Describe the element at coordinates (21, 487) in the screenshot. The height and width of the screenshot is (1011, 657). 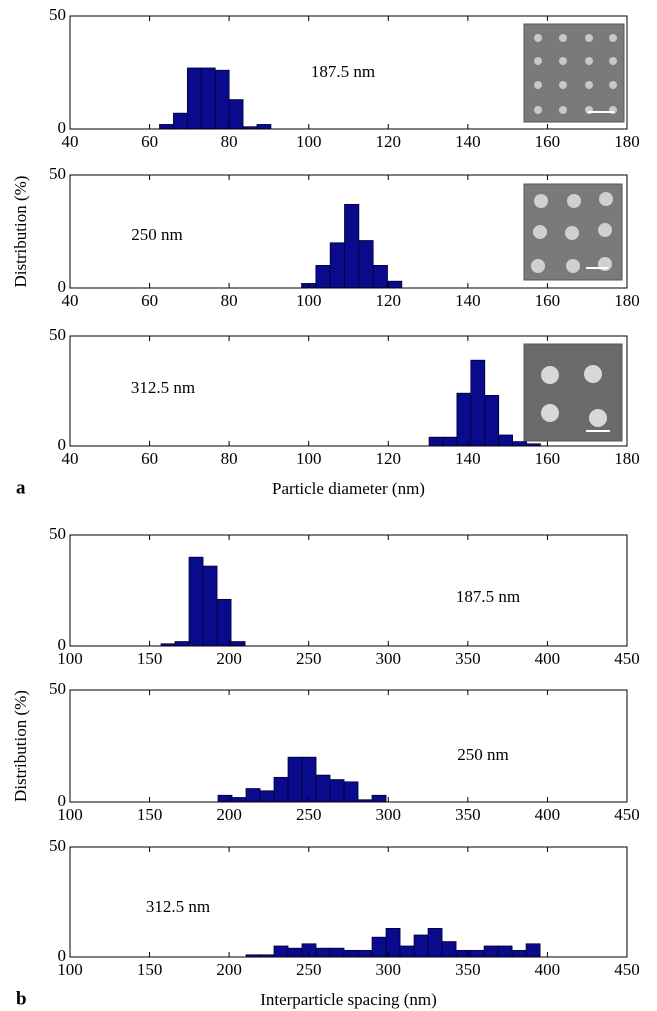
I see `panel-label: a` at that location.